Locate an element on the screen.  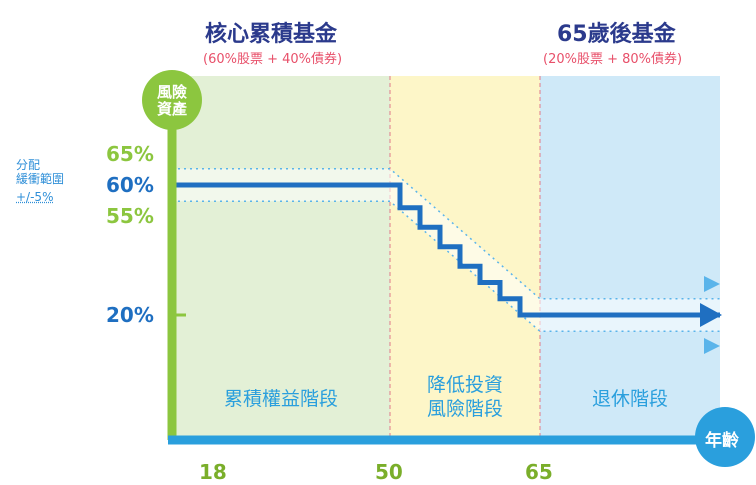
phase-label-retirement: 退休階段 is located at coordinates (629, 399).